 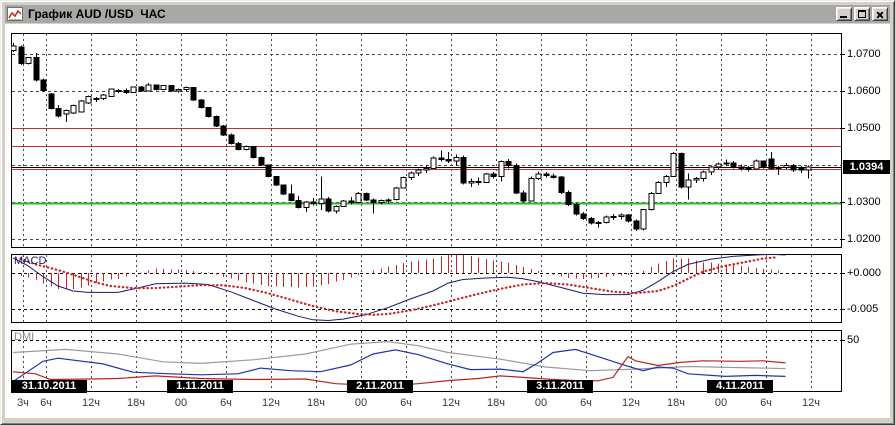 I want to click on dmi-panel, so click(x=426, y=361).